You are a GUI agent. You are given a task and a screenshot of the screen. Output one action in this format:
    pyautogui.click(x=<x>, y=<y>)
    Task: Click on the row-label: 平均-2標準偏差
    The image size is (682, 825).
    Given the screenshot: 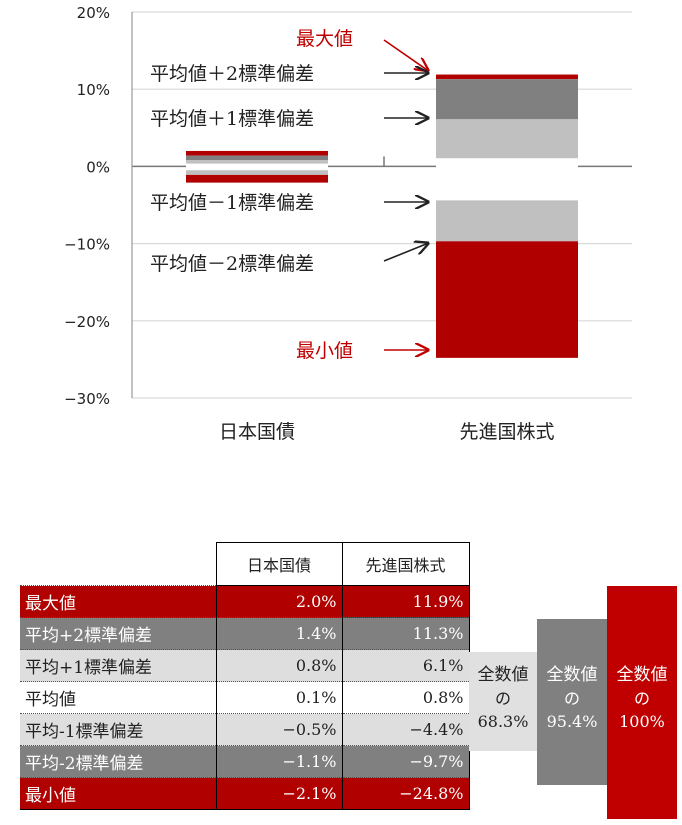 What is the action you would take?
    pyautogui.click(x=118, y=761)
    